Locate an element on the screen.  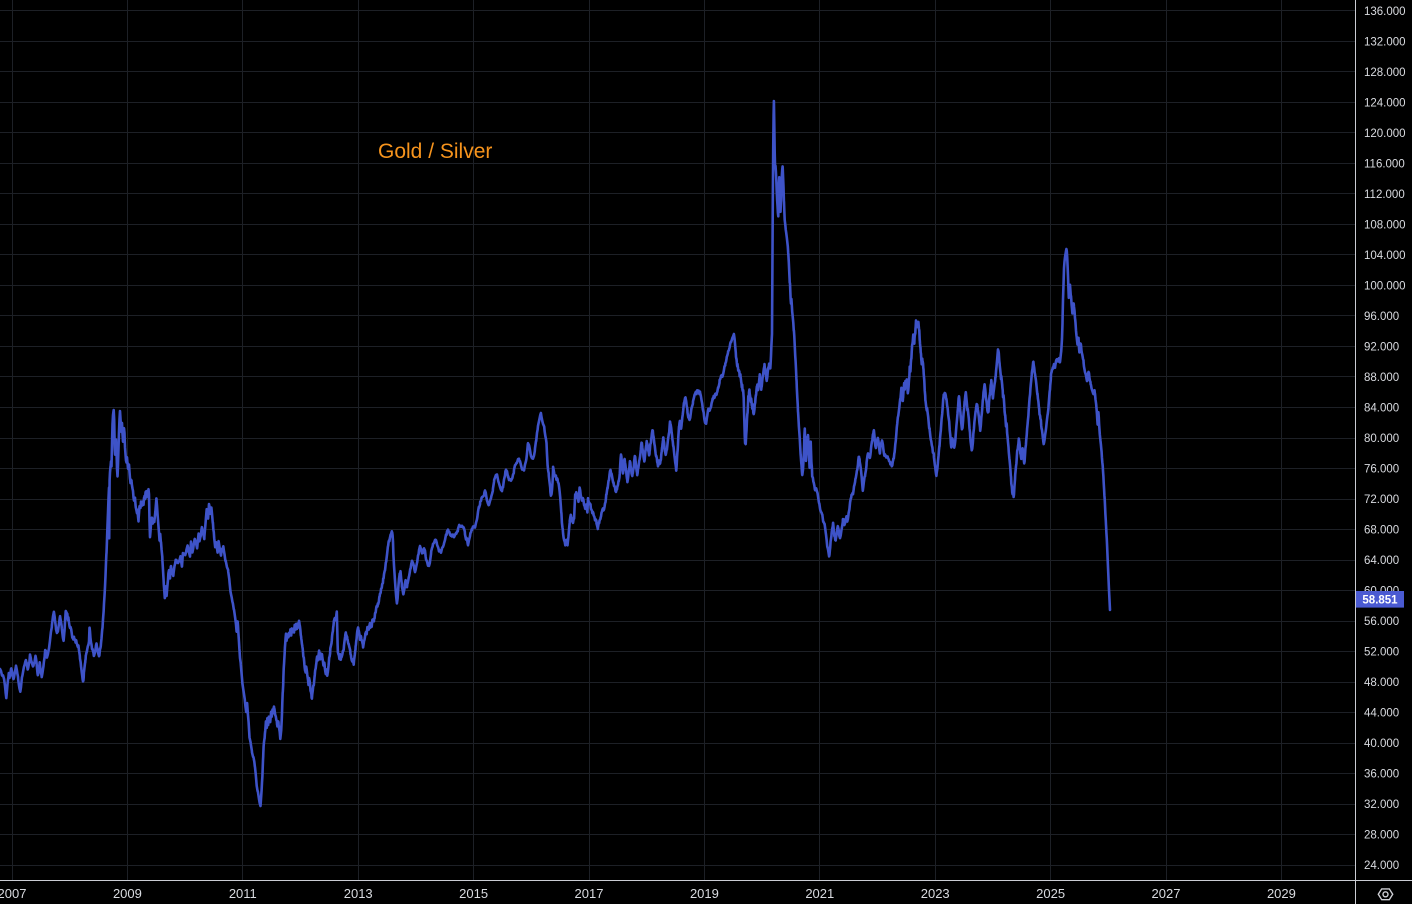
svg-text: 48.000 is located at coordinates (1381, 683).